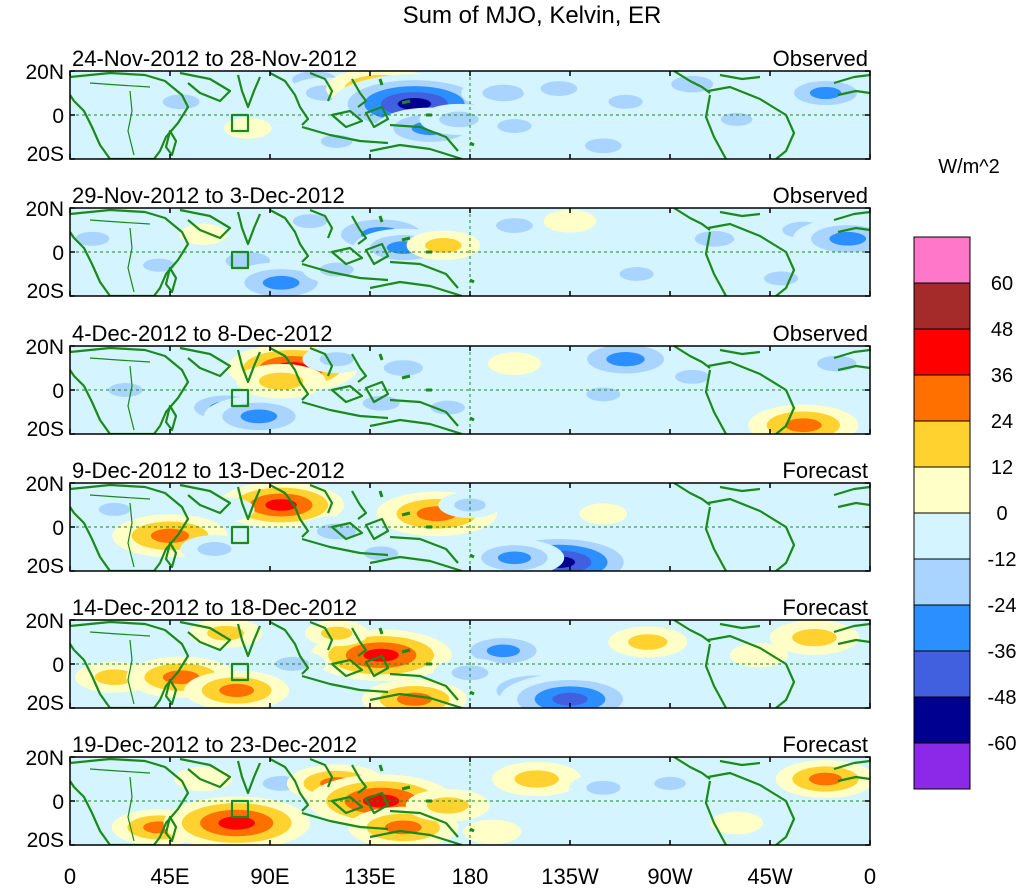  What do you see at coordinates (202, 333) in the screenshot?
I see `panel-period: 4-Dec-2012 to 8-Dec-2012` at bounding box center [202, 333].